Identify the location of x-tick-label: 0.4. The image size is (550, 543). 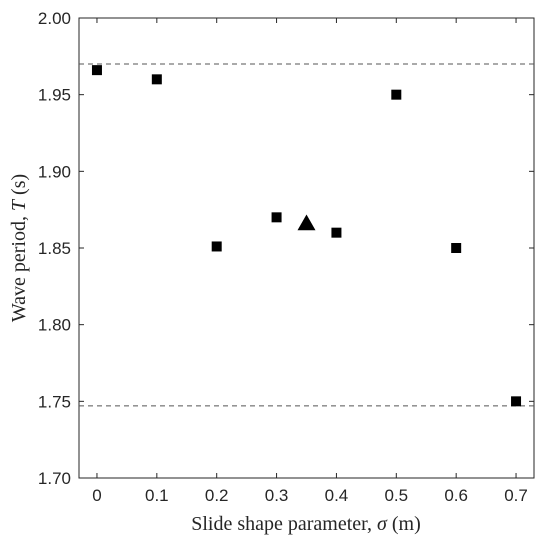
(337, 495).